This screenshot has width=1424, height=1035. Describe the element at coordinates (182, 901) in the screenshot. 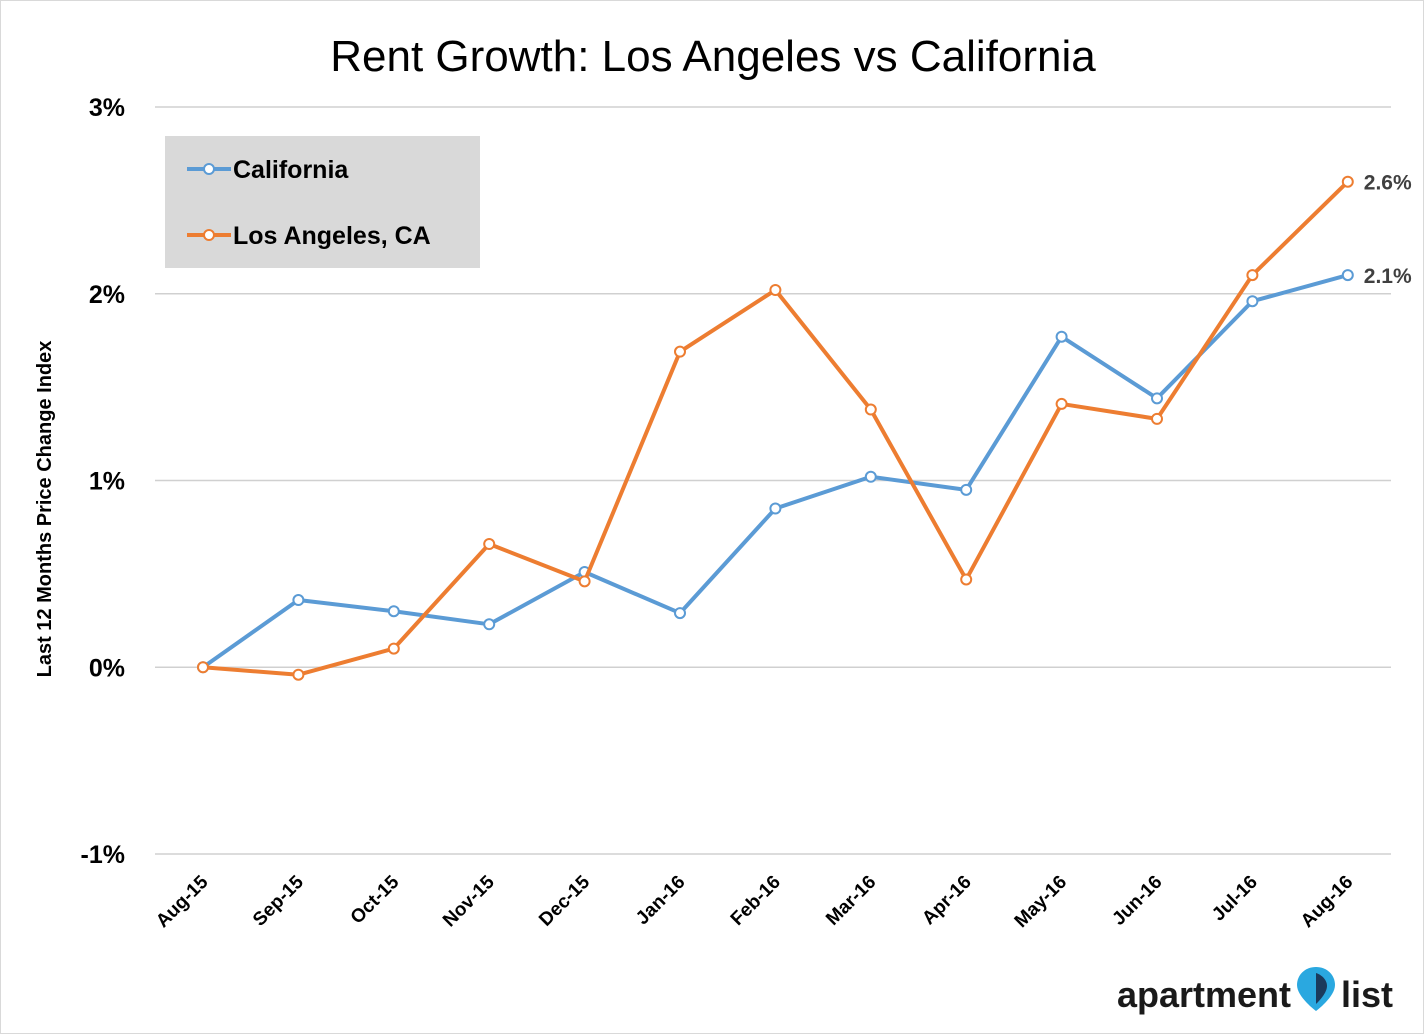

I see `x-tick-label: Aug-15` at that location.